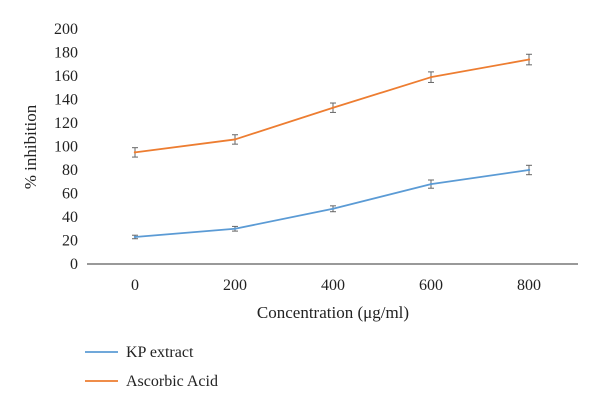 The width and height of the screenshot is (600, 410). Describe the element at coordinates (172, 381) in the screenshot. I see `legend-label-ascorbic-acid: Ascorbic Acid` at that location.